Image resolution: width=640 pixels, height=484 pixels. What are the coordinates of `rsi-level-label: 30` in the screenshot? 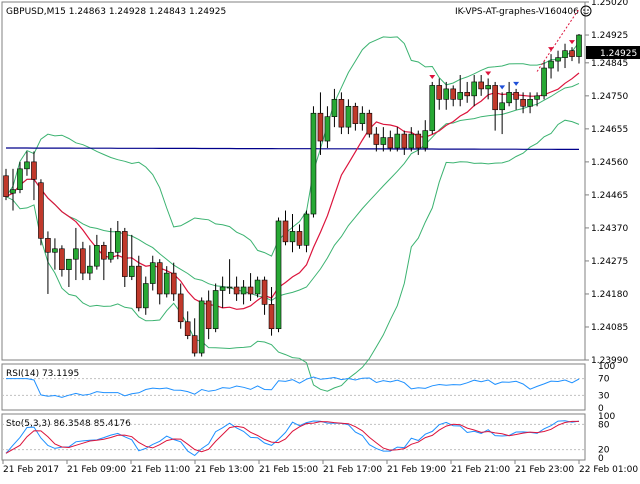 It's located at (604, 396).